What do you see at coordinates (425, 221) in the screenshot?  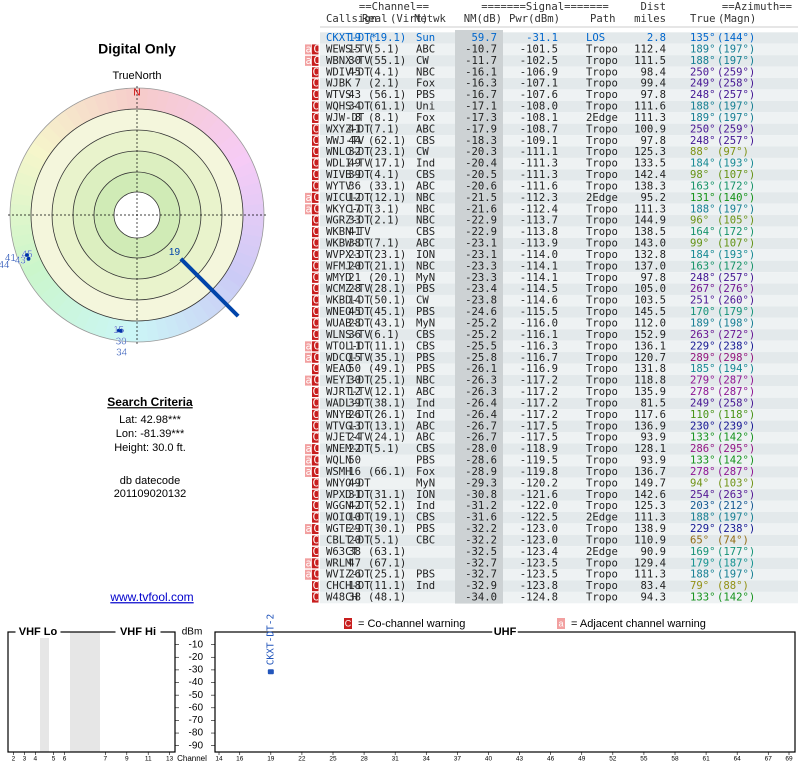 I see `cell-netwk: NBC` at bounding box center [425, 221].